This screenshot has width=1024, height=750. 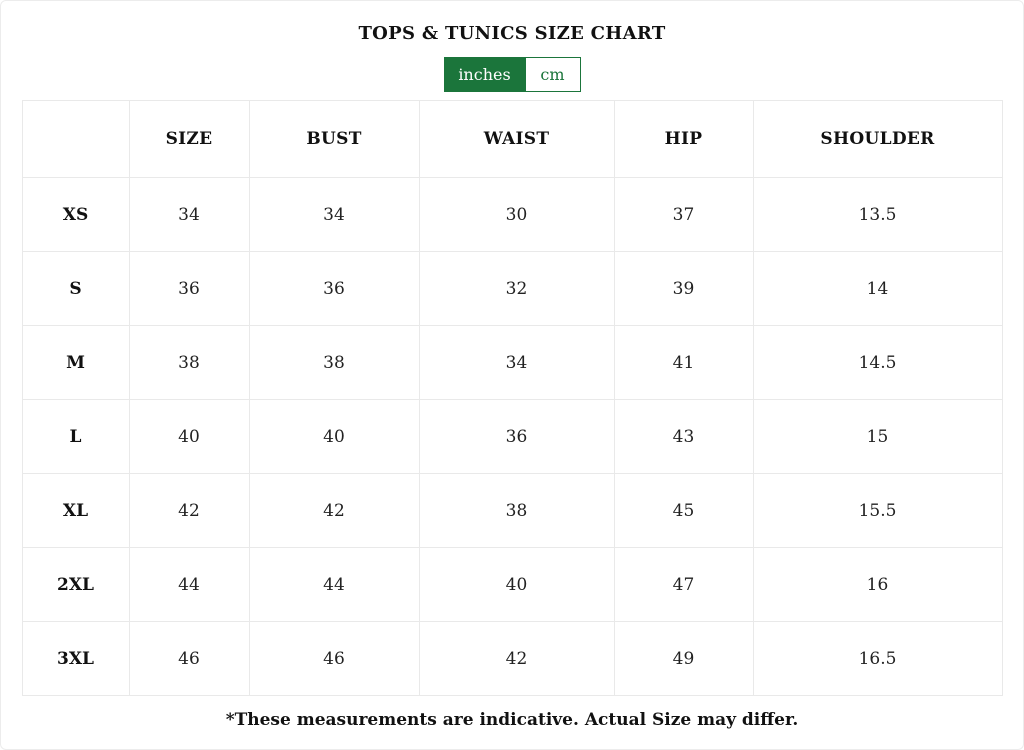 What do you see at coordinates (516, 436) in the screenshot?
I see `cell-waist: 36` at bounding box center [516, 436].